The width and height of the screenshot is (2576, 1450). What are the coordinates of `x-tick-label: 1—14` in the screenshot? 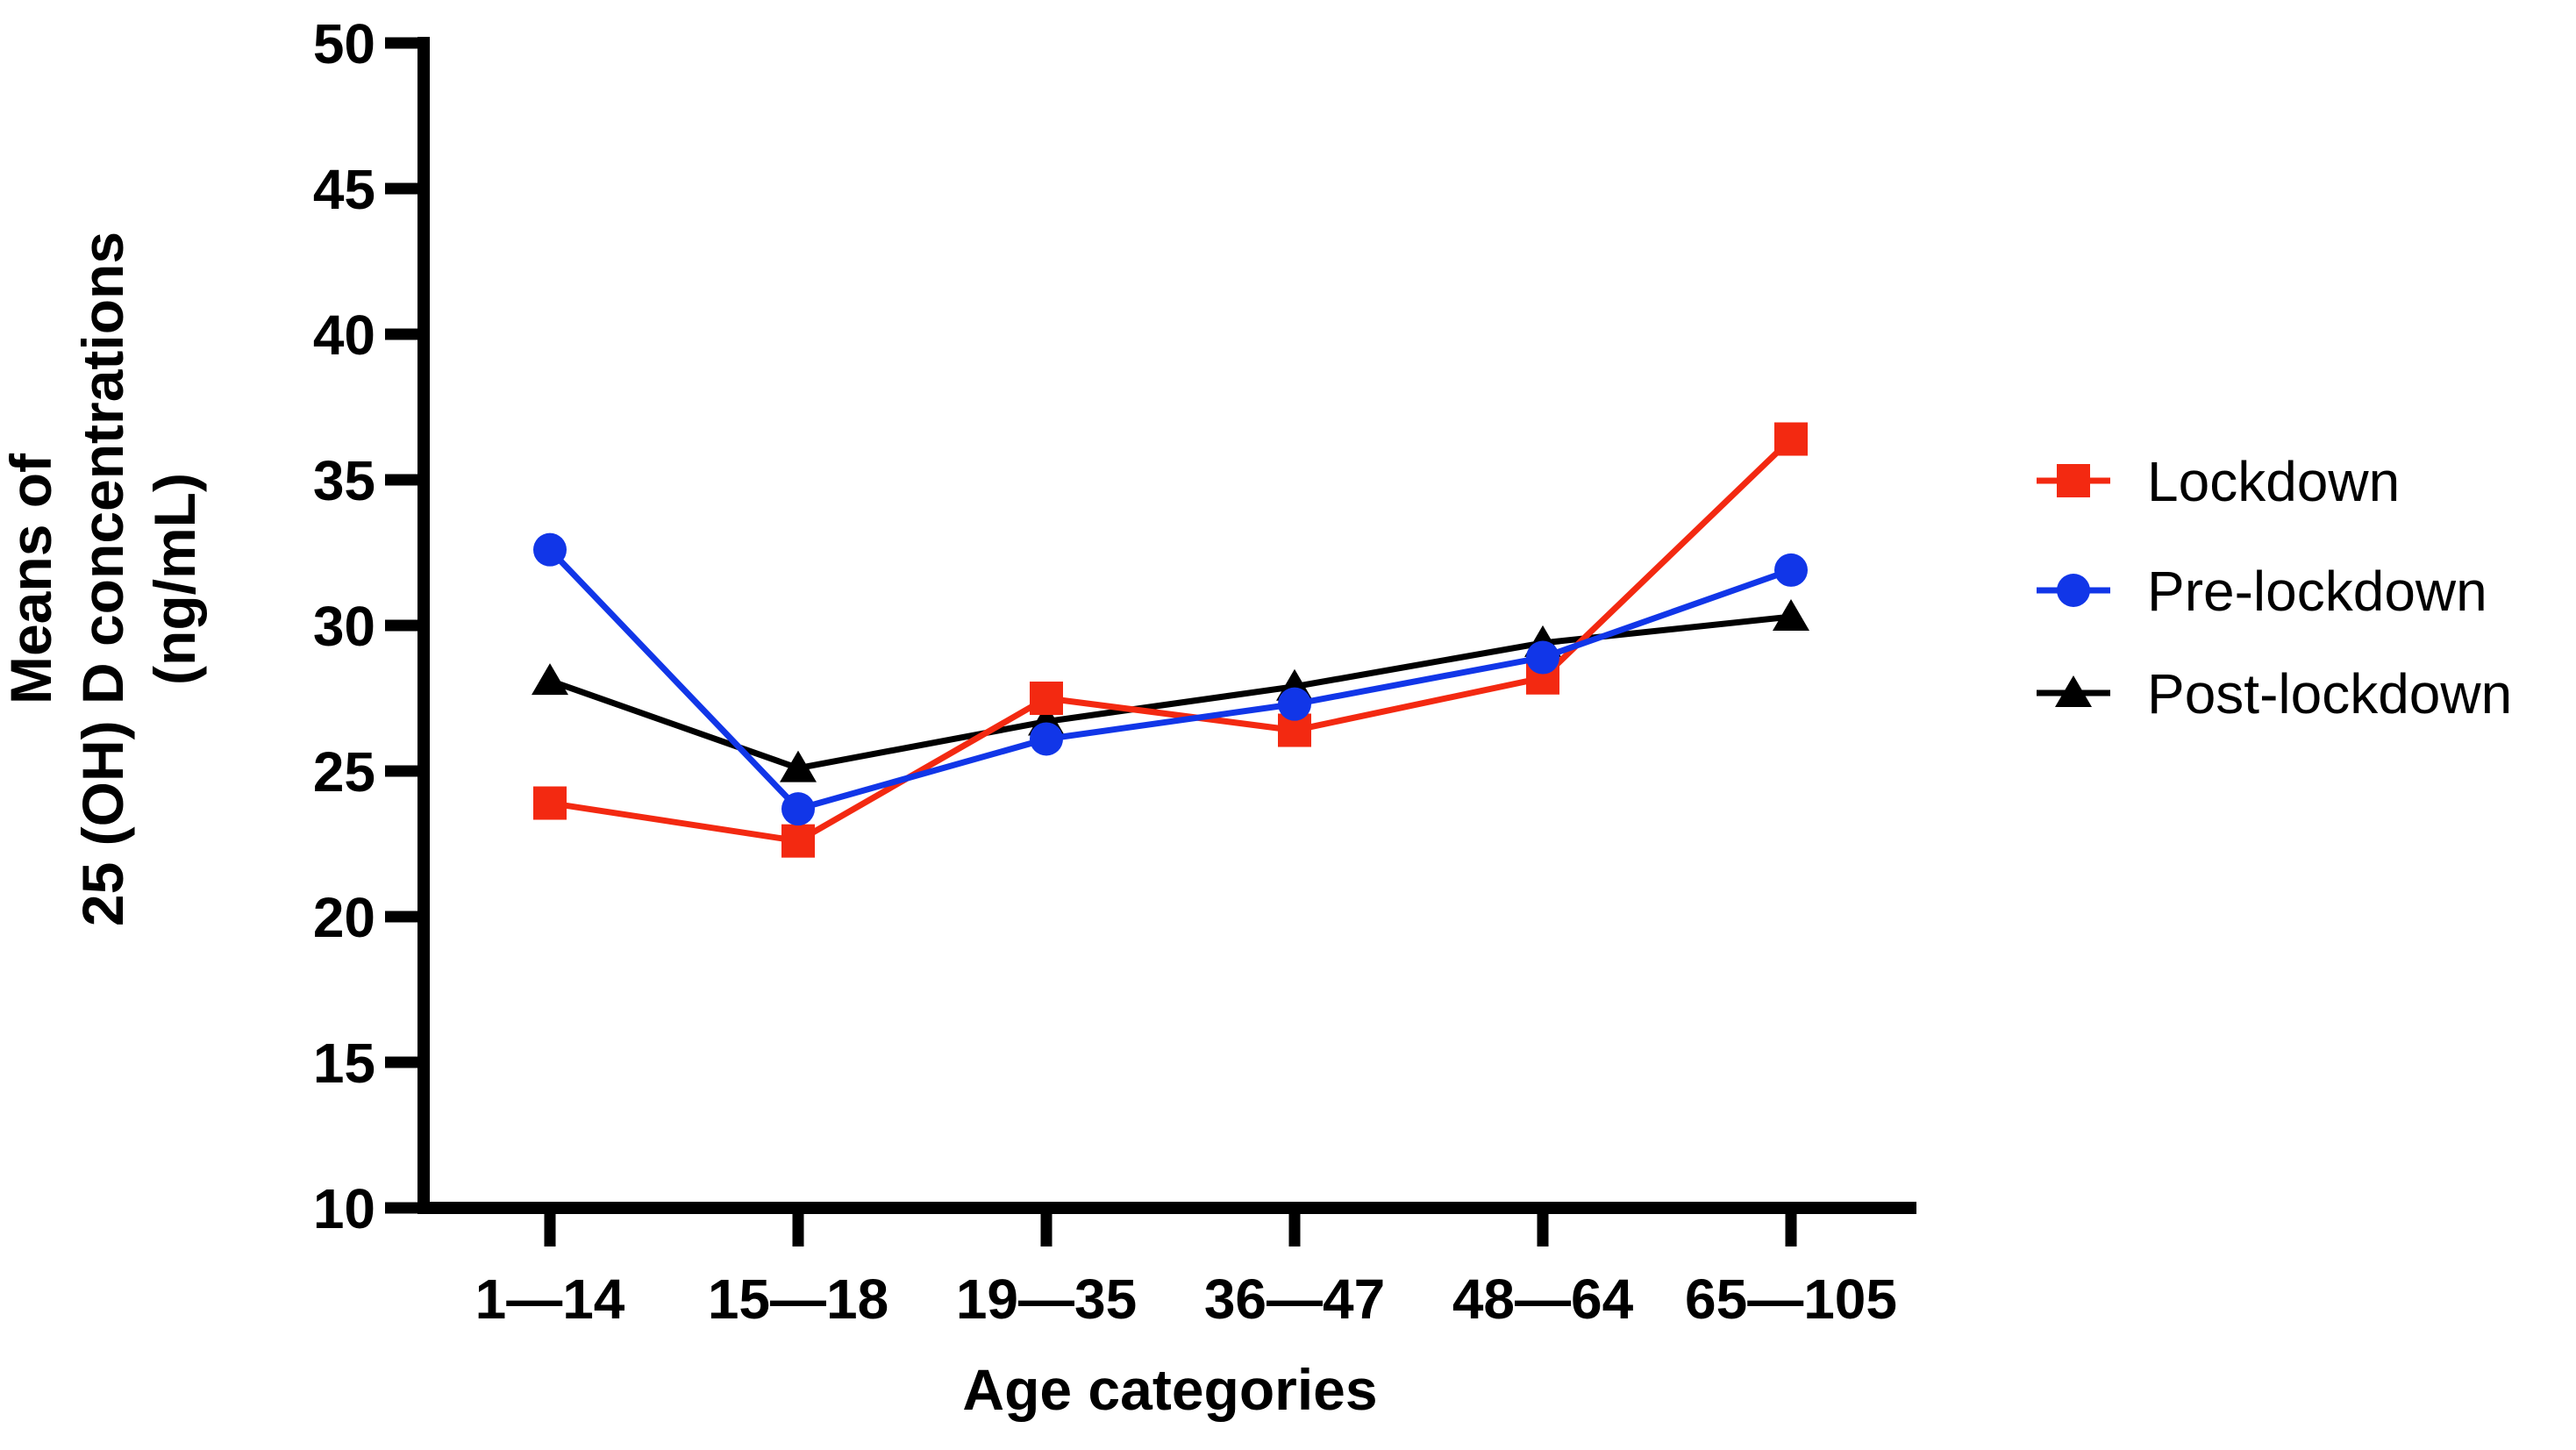 It's located at (550, 1299).